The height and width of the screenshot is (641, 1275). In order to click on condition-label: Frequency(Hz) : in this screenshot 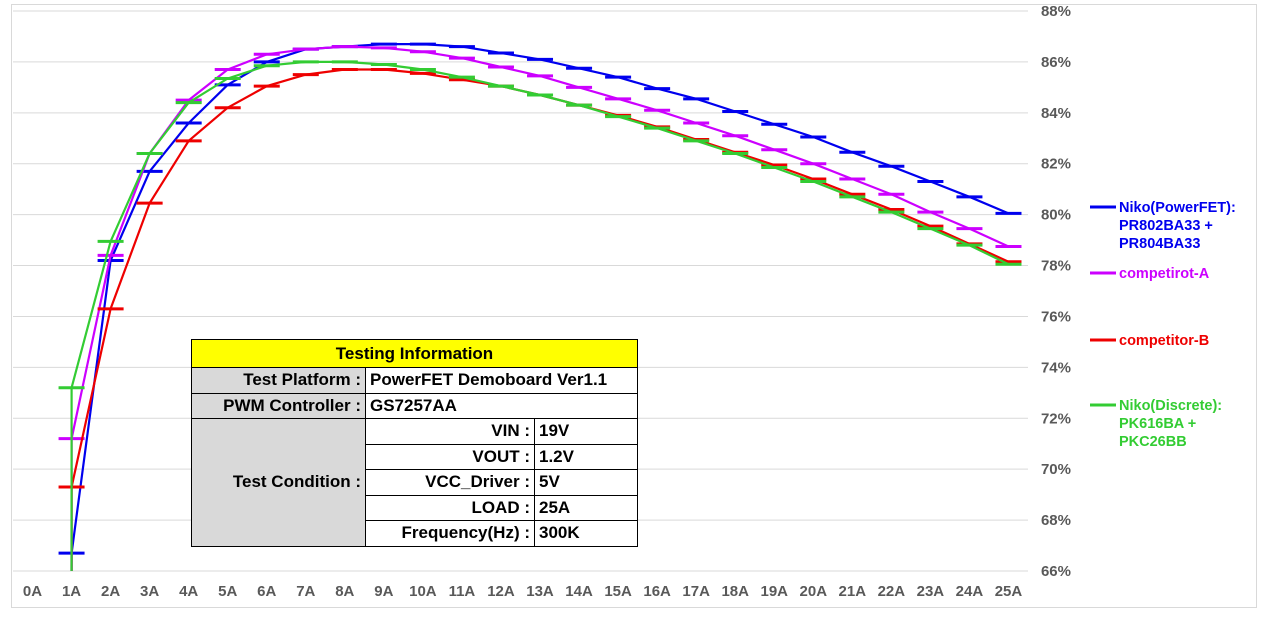, I will do `click(450, 533)`.